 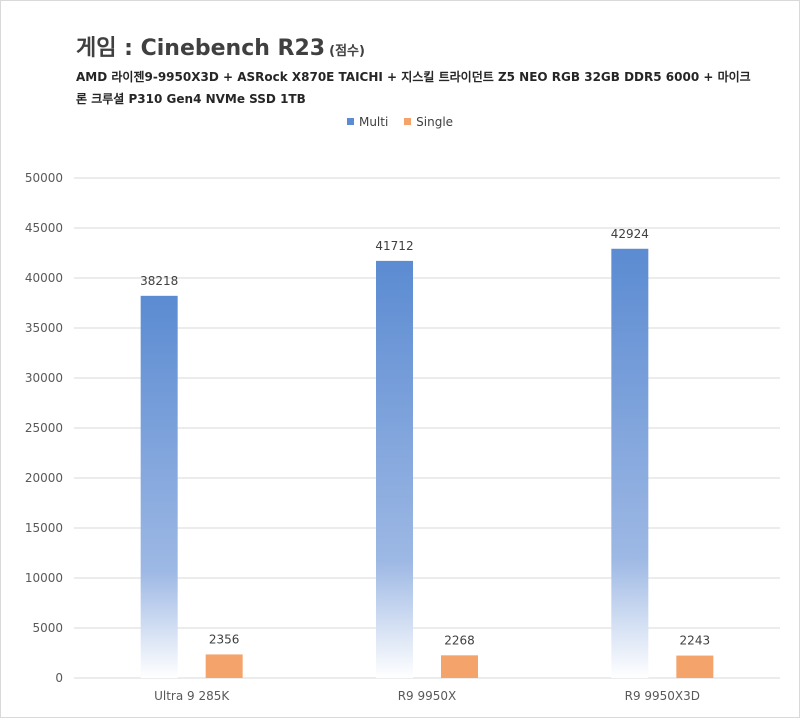 I want to click on y-tick-label: 25000, so click(x=44, y=428).